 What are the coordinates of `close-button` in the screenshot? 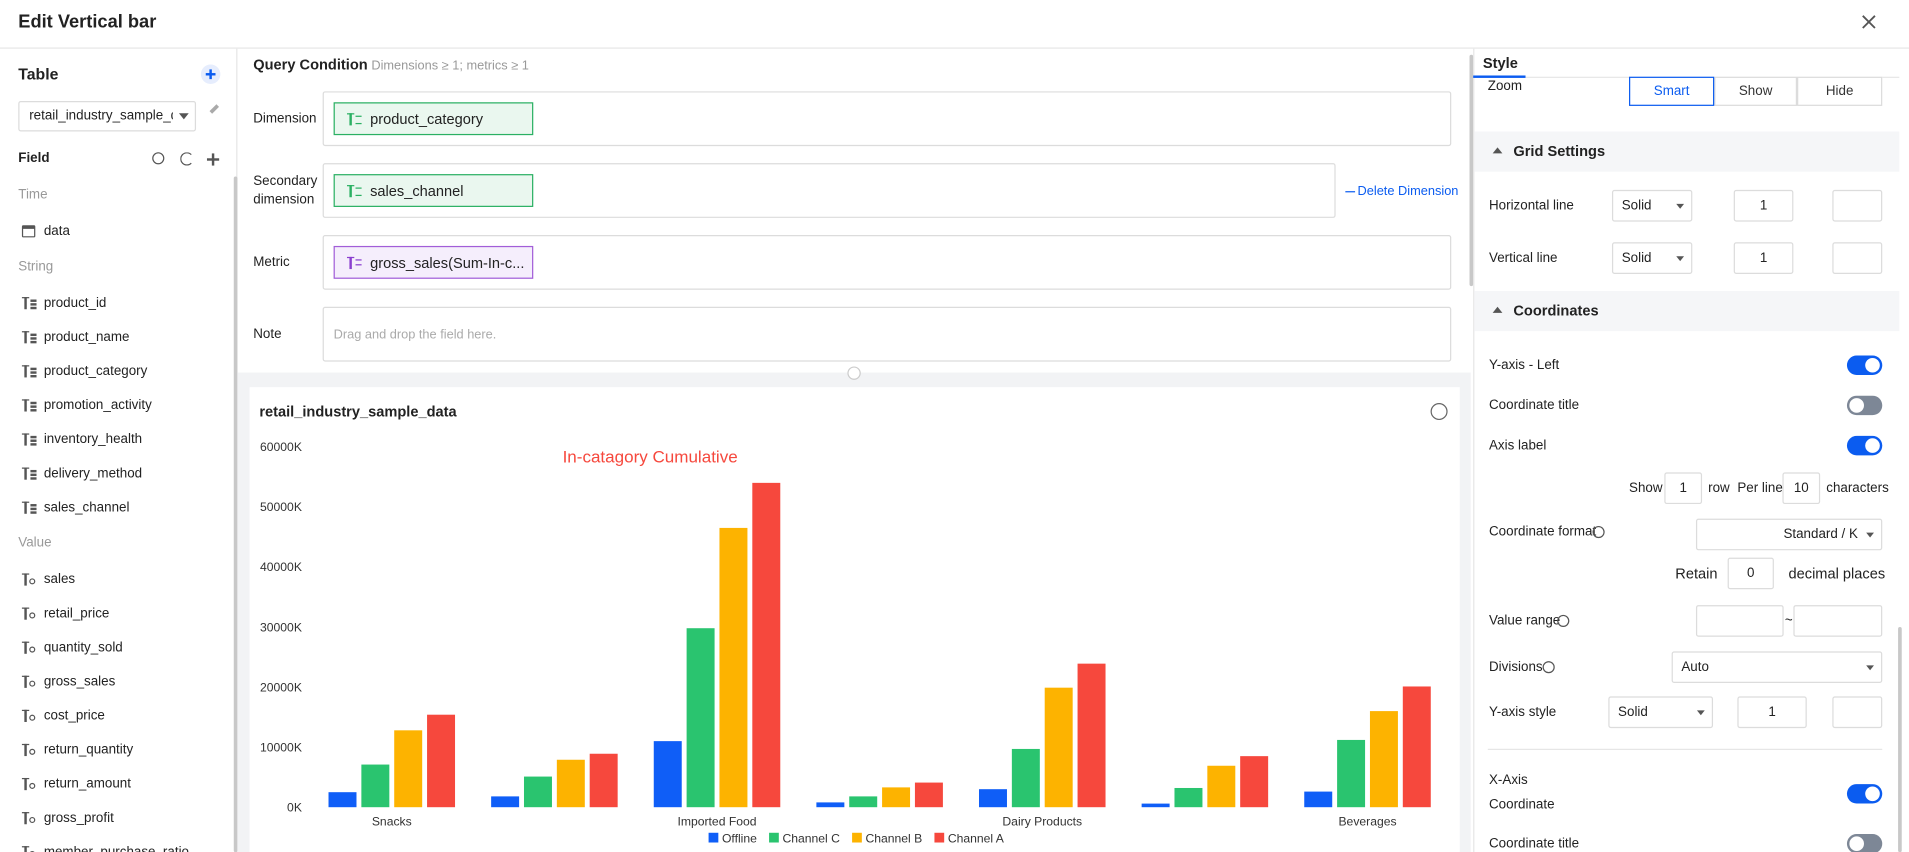 It's located at (1869, 22).